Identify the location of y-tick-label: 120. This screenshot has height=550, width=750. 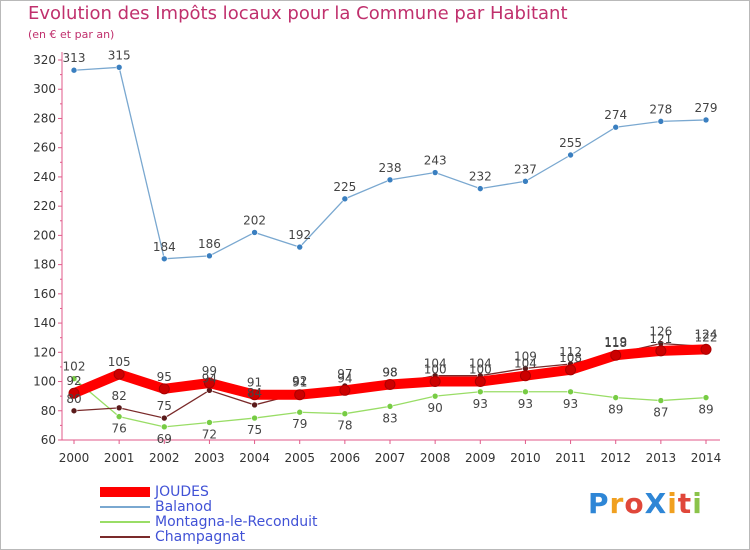
(44, 352).